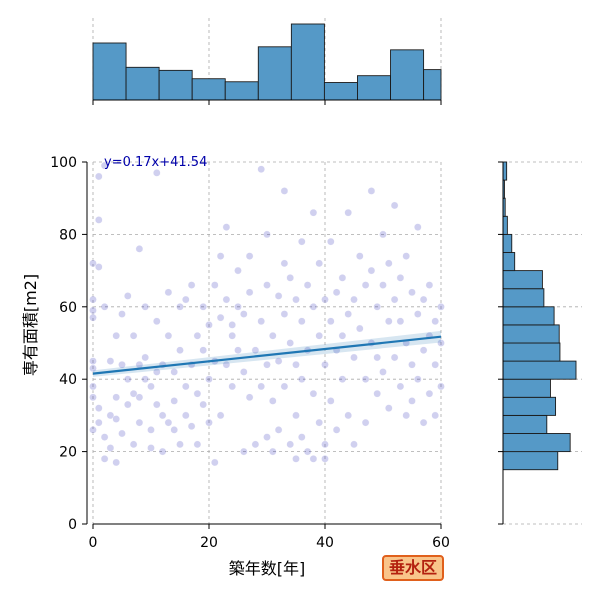 The height and width of the screenshot is (604, 600). I want to click on top-marginal-histogram, so click(267, 61).